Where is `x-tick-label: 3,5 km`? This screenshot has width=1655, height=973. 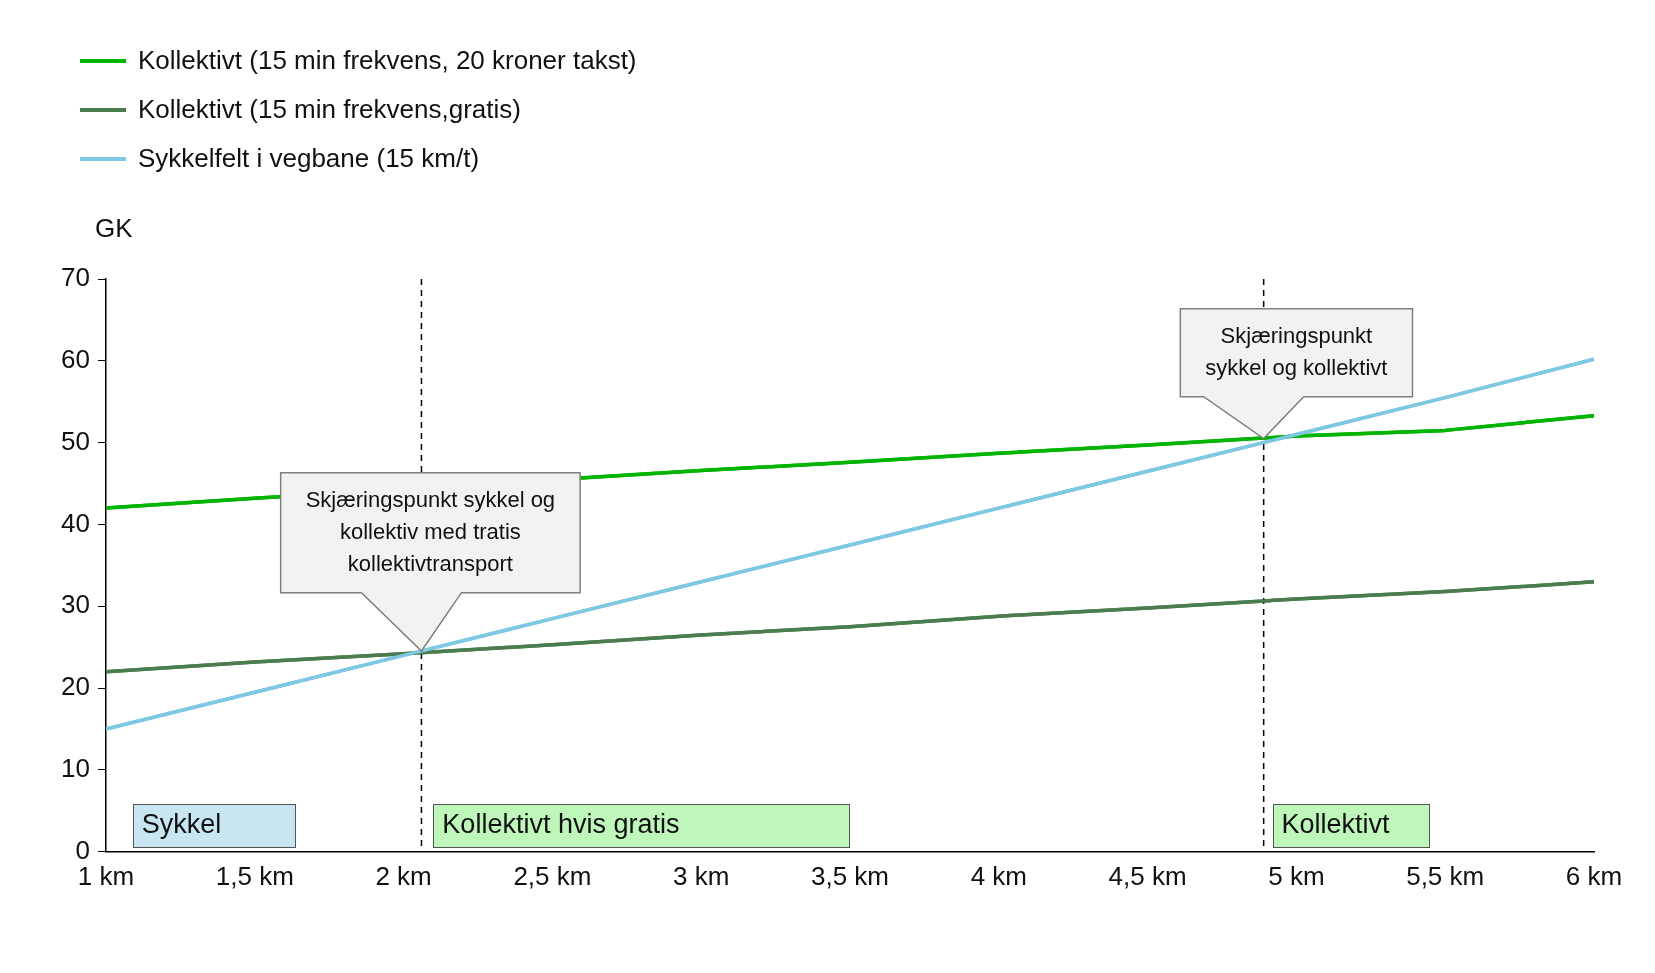
x-tick-label: 3,5 km is located at coordinates (850, 875).